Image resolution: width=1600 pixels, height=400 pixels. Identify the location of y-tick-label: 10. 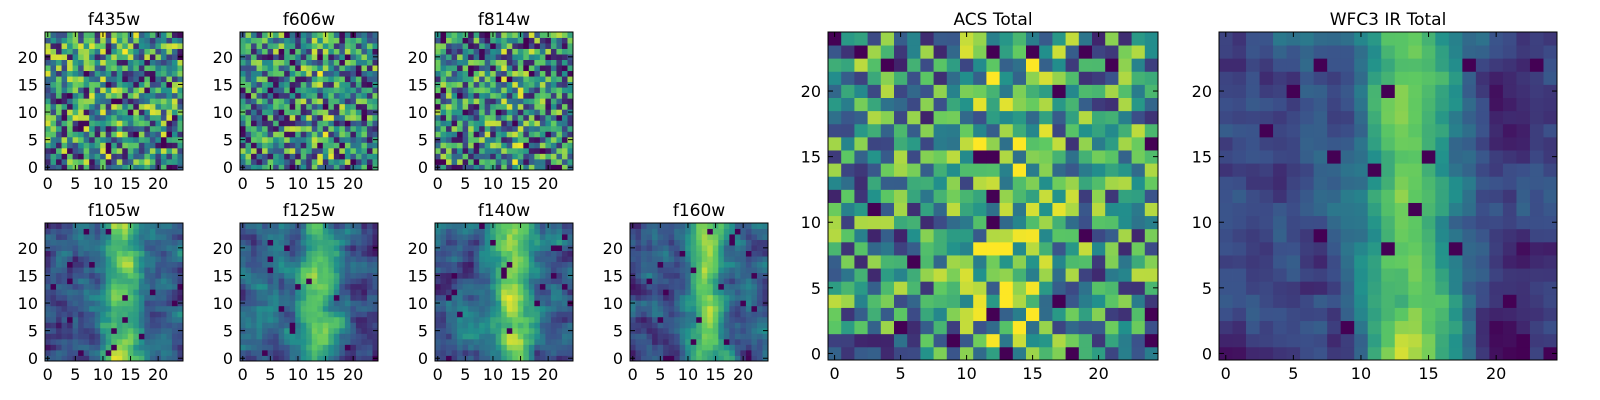
(223, 112).